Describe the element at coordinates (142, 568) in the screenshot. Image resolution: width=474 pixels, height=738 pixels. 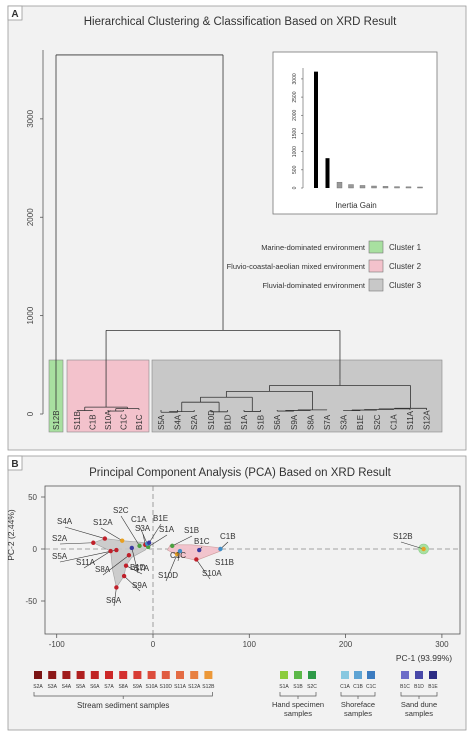
I see `pca-point-label: S7A` at that location.